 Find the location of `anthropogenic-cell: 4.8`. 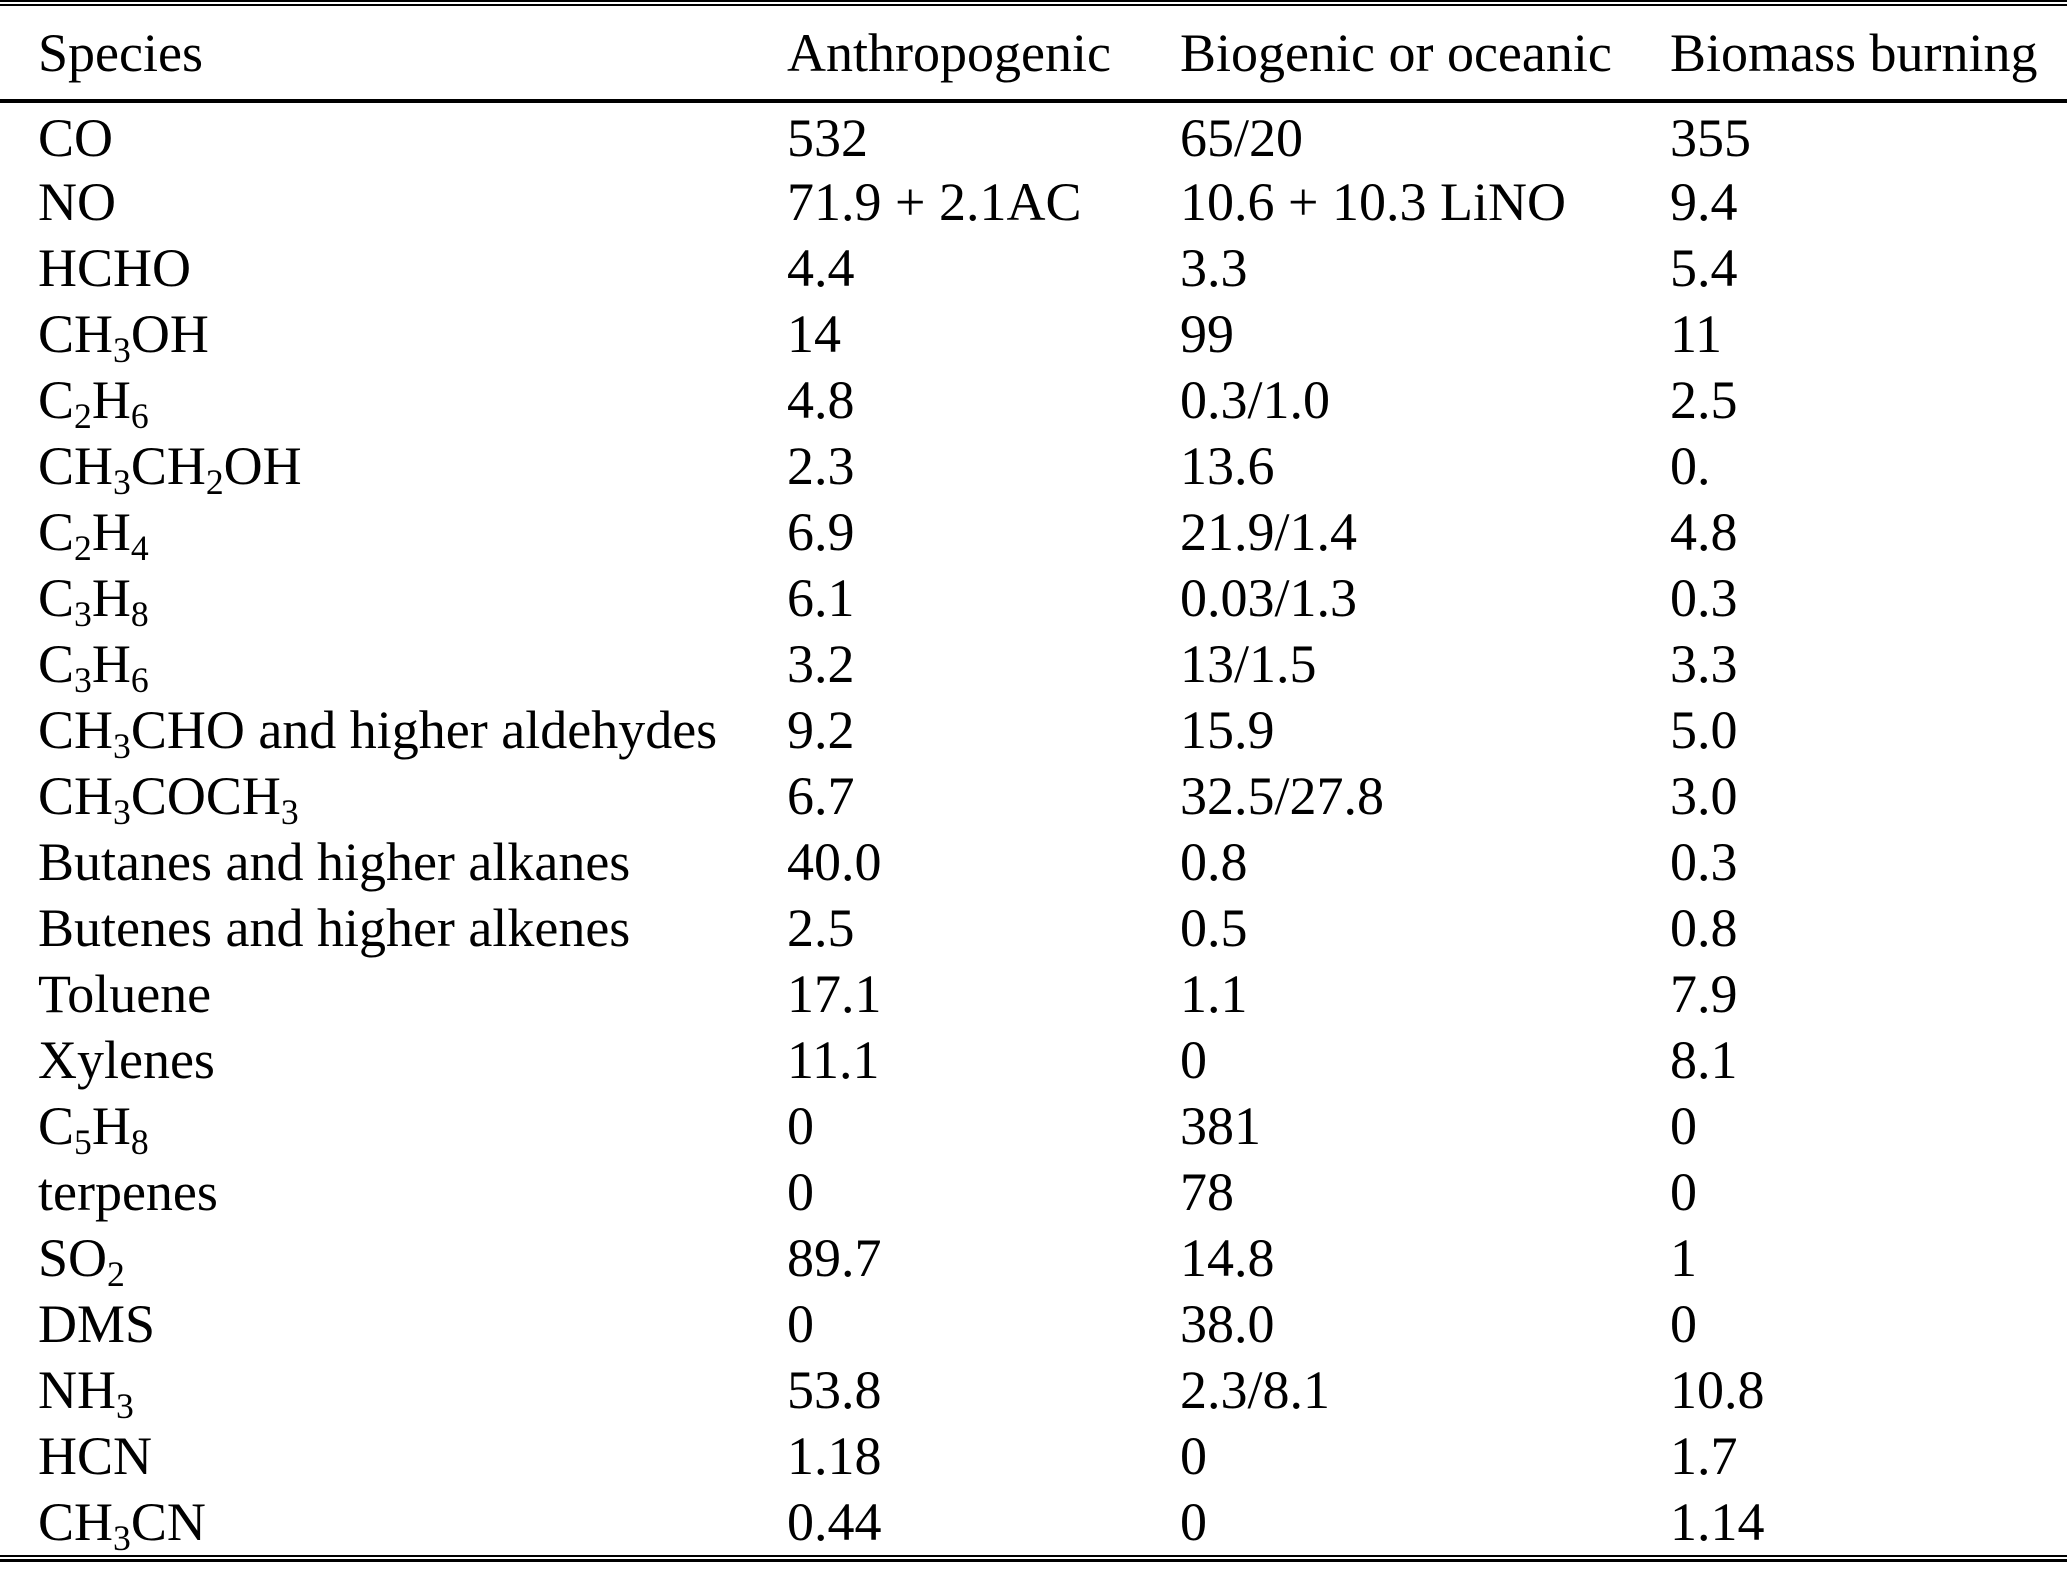

anthropogenic-cell: 4.8 is located at coordinates (821, 400).